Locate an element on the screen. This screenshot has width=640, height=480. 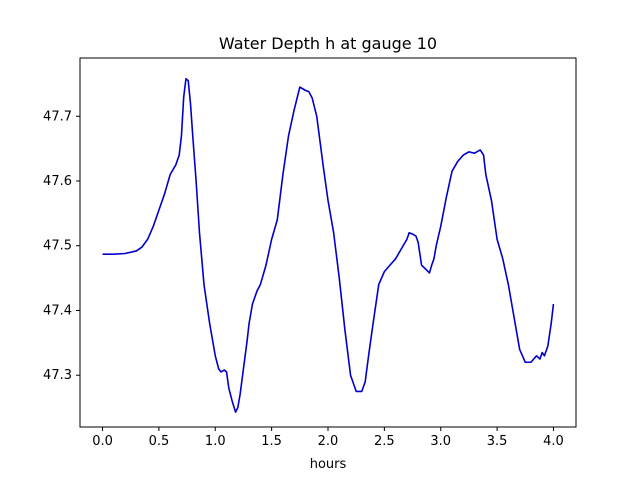
x-tick-label: 1.0 is located at coordinates (215, 441).